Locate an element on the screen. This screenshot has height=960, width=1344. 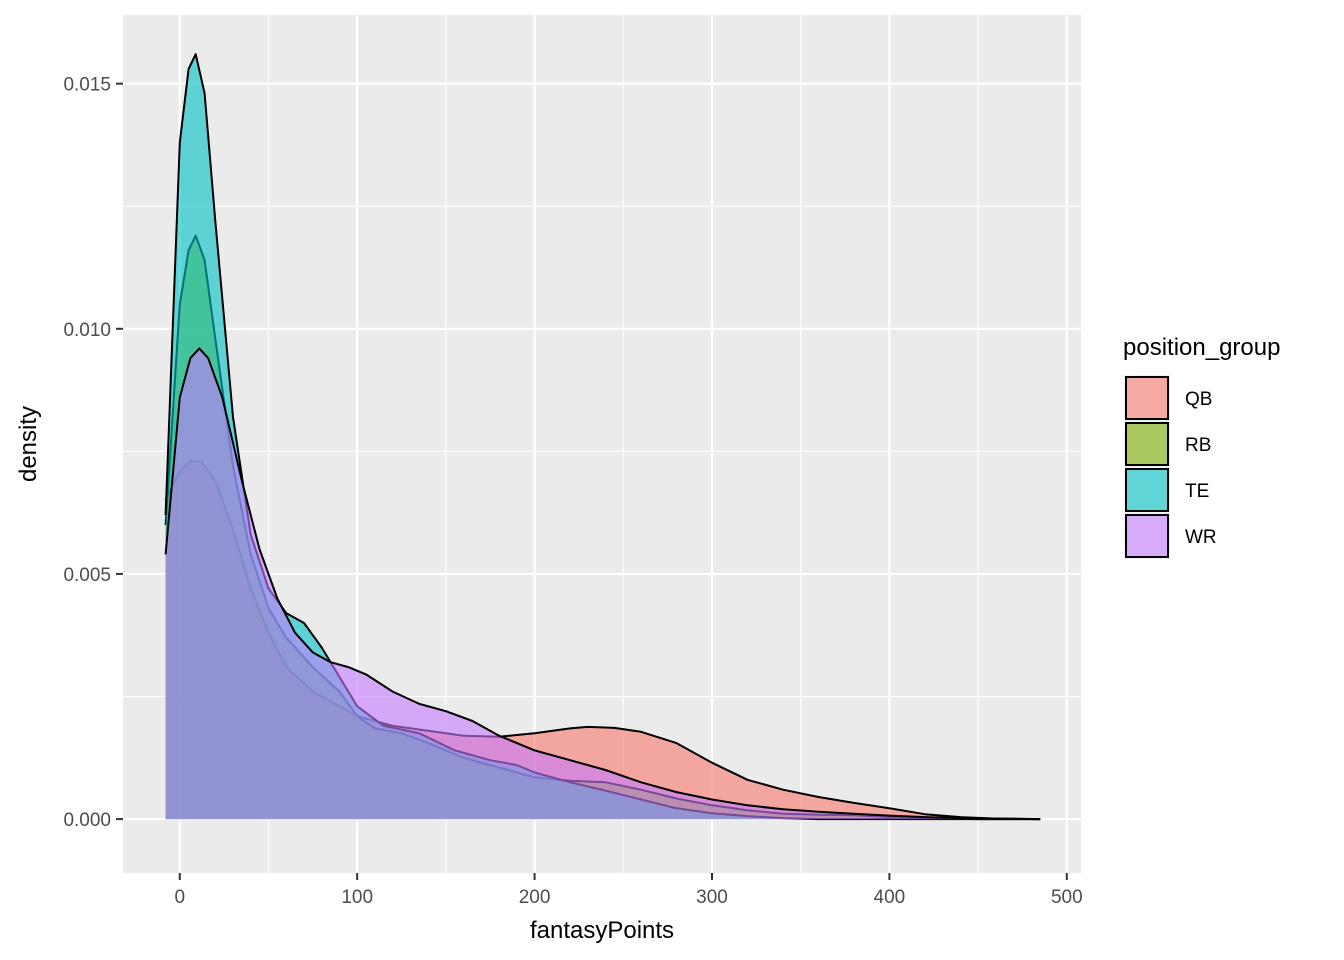
legend: position_group QB RB TE WR is located at coordinates (1201, 446).